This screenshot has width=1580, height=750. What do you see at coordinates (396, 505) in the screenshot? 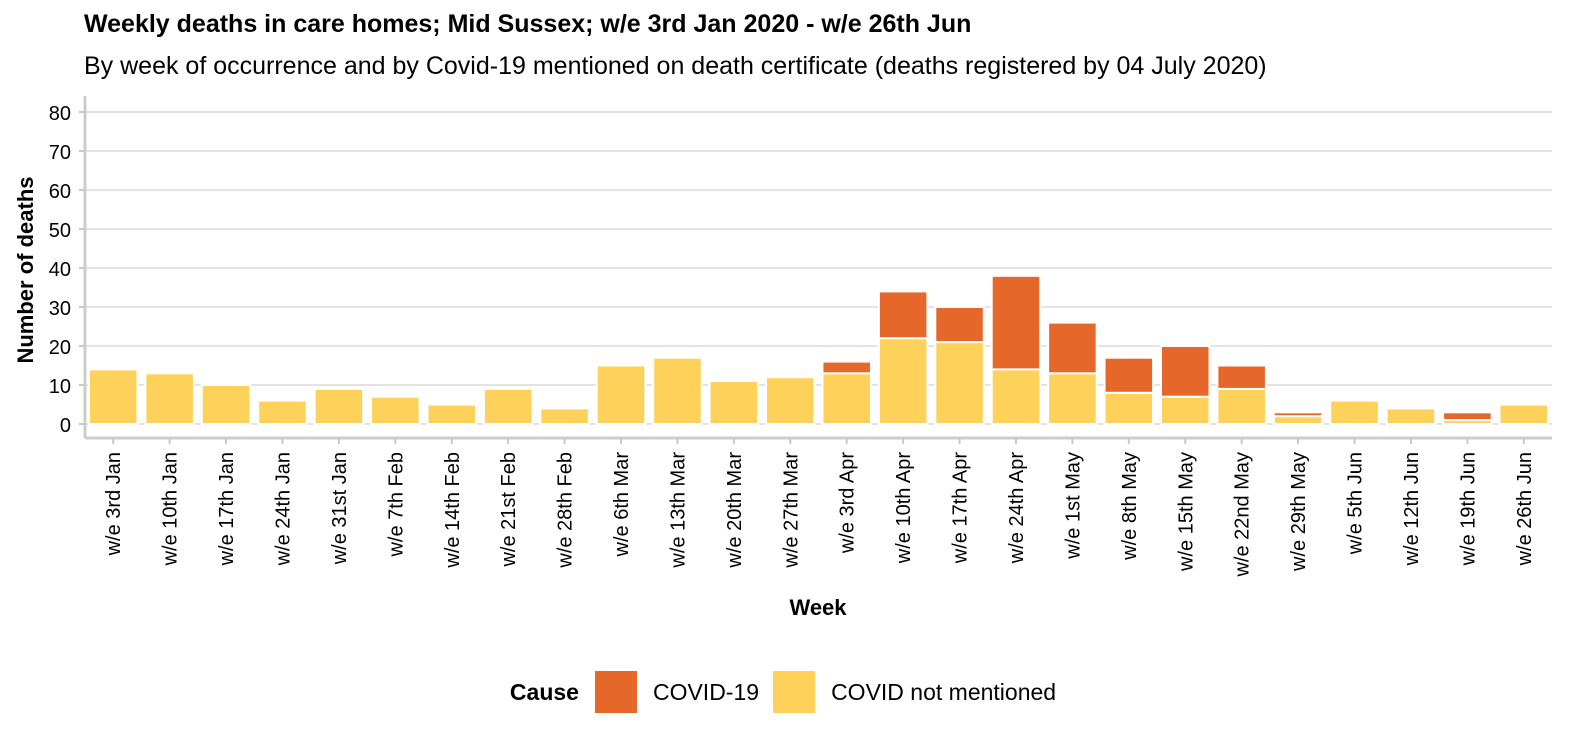
I see `x-tick-label: w/e 7th Feb` at bounding box center [396, 505].